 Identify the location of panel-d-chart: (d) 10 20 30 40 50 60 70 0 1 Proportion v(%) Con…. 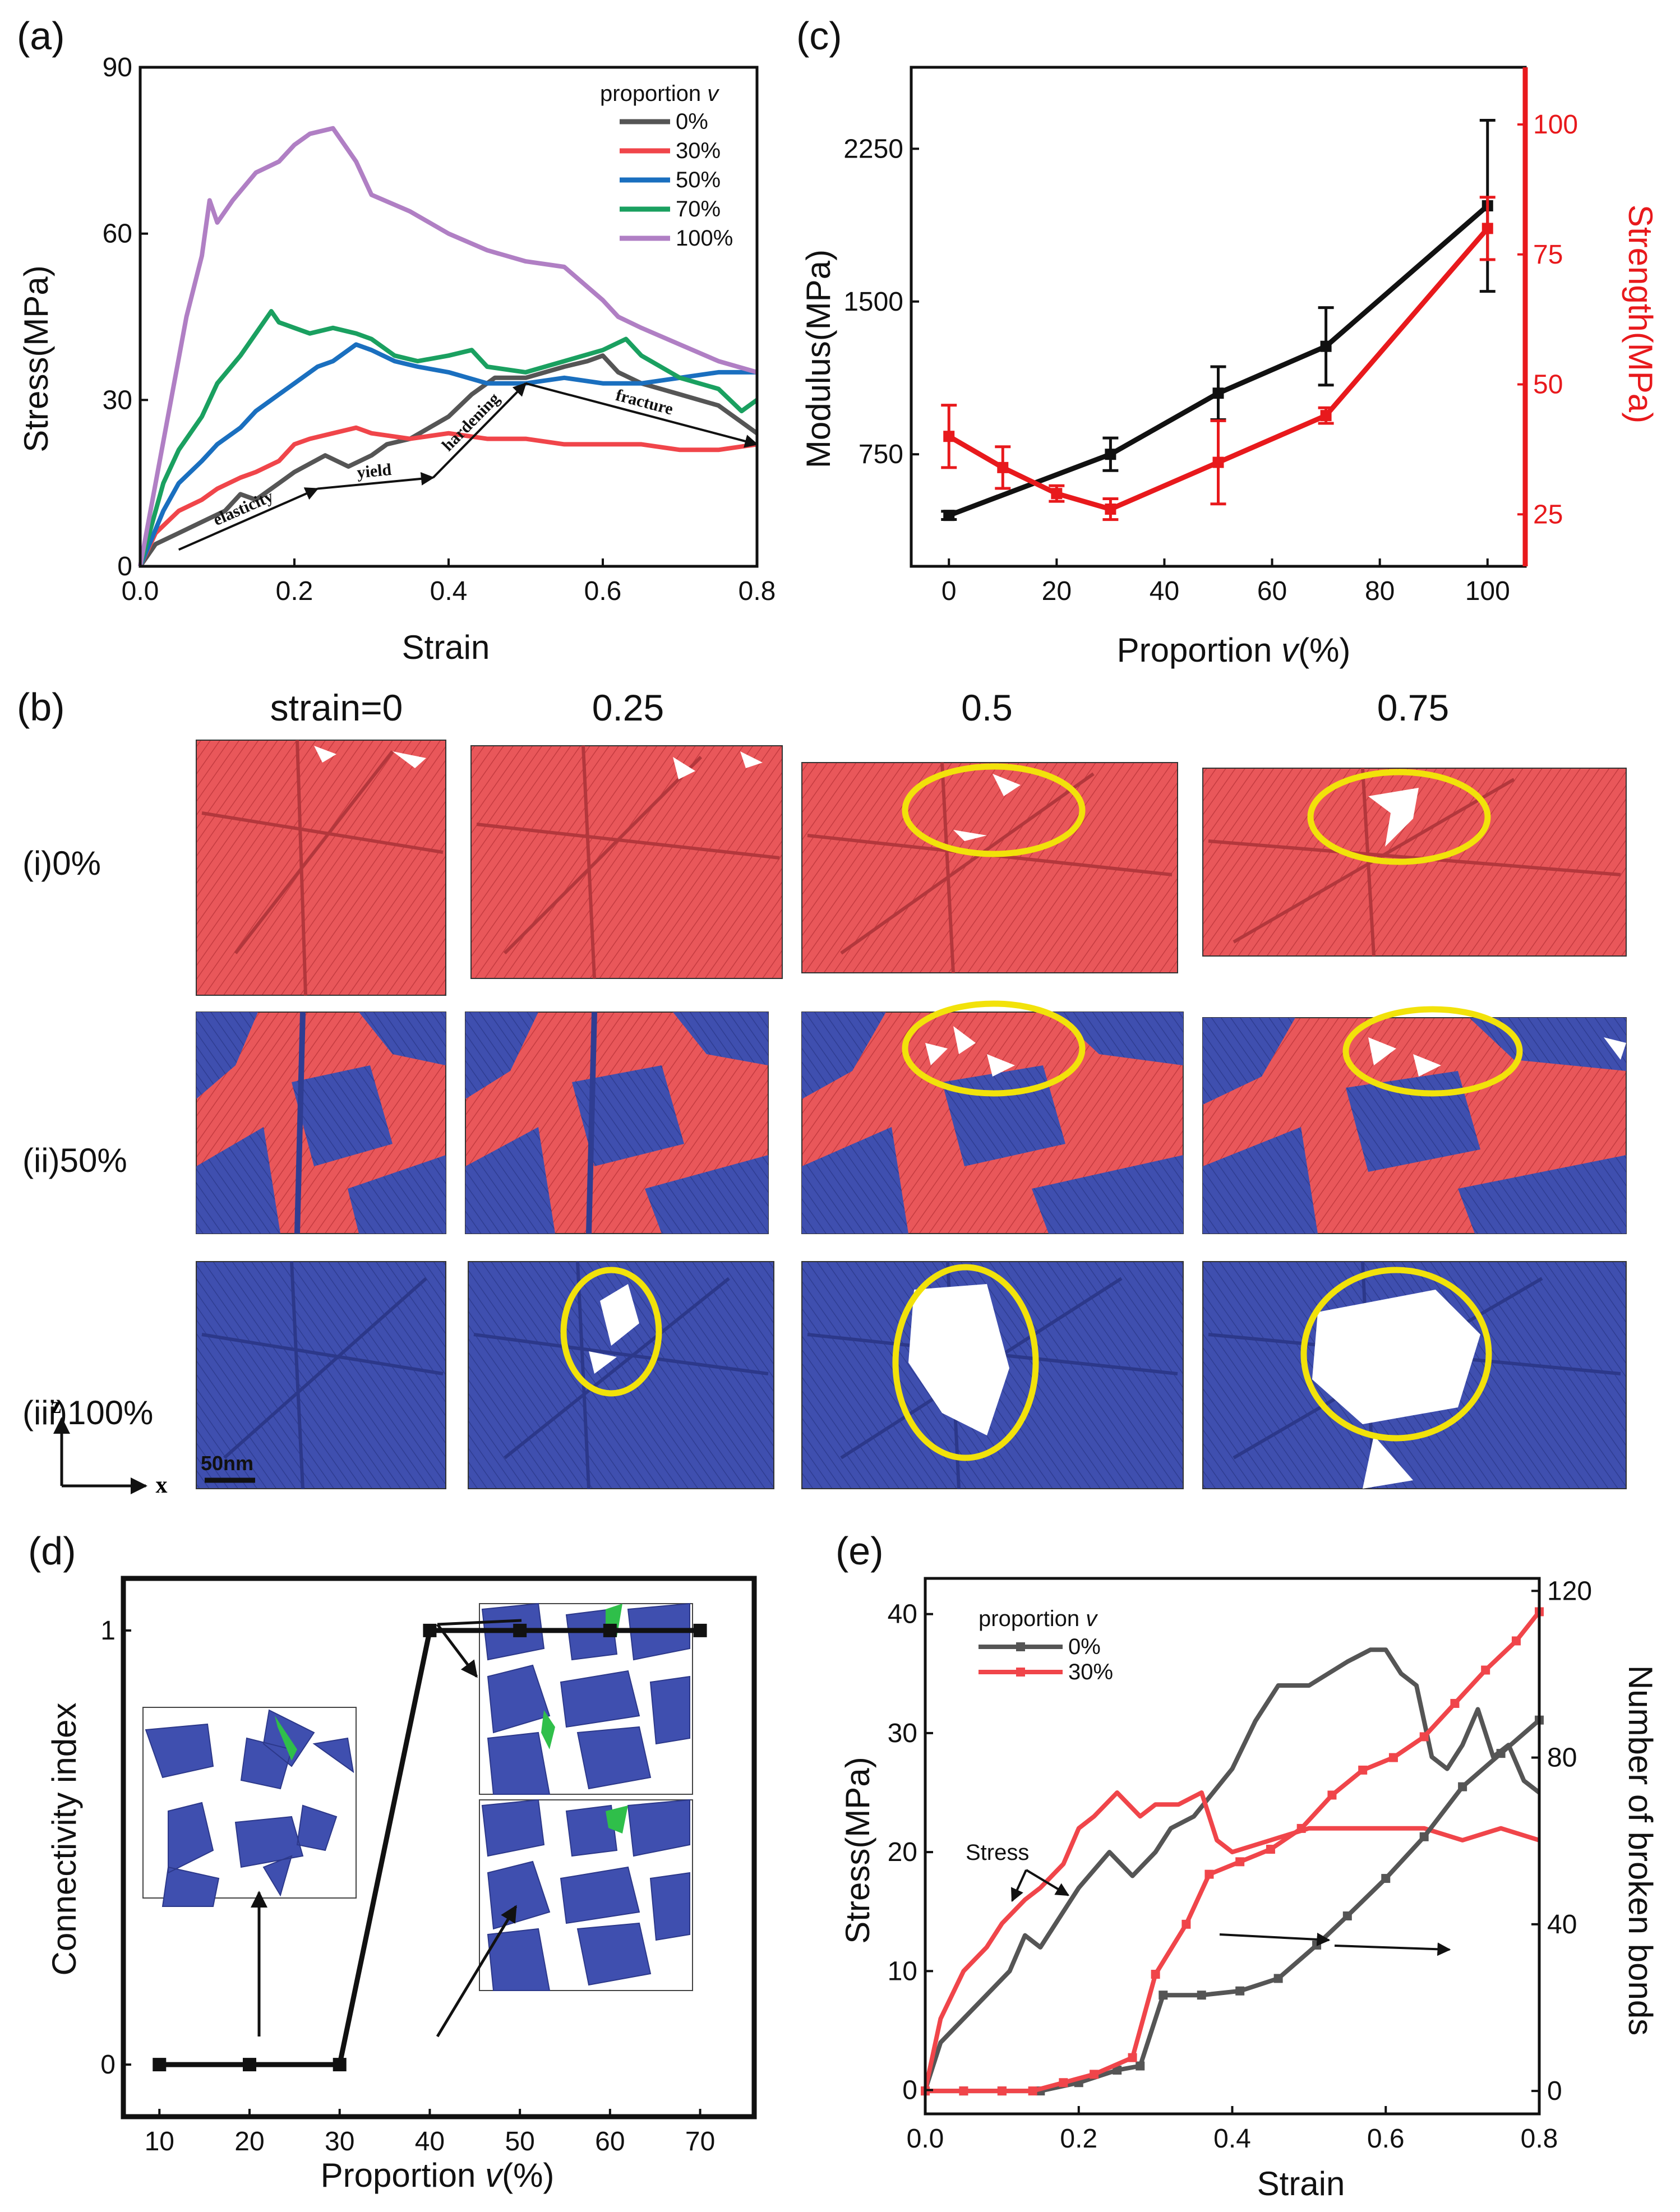
(392, 1862).